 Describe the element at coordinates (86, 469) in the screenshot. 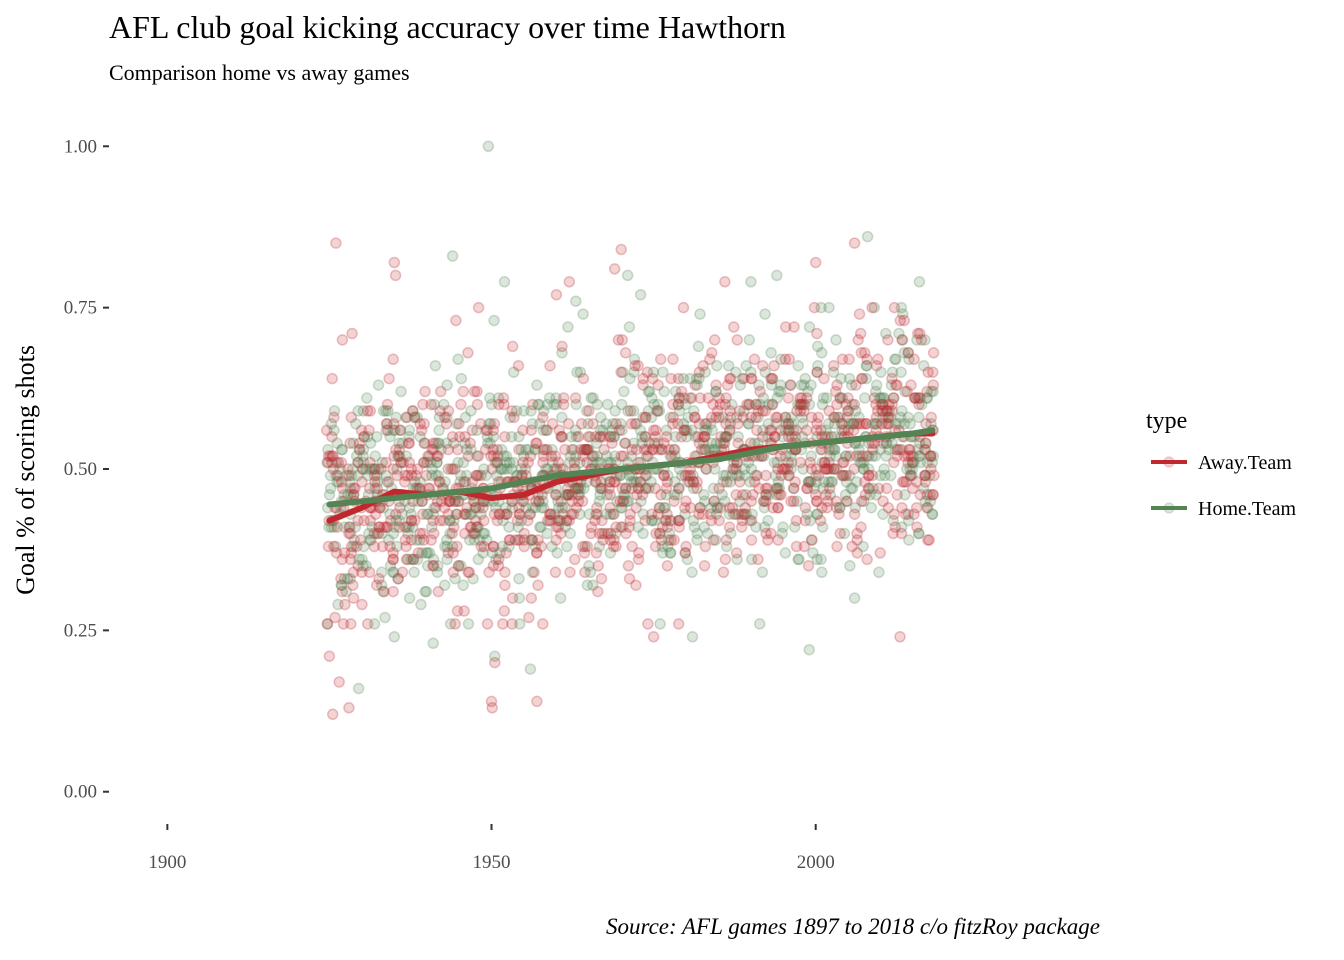

I see `y-axis: 0.000.250.500.751.00` at that location.